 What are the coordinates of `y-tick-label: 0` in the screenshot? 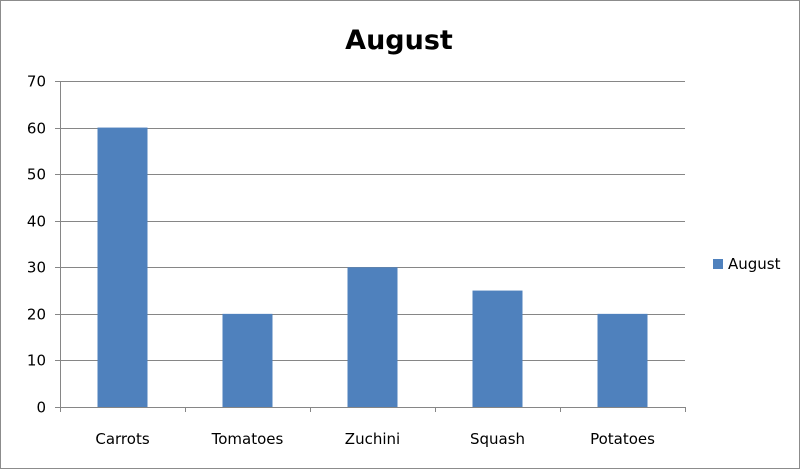 It's located at (41, 408).